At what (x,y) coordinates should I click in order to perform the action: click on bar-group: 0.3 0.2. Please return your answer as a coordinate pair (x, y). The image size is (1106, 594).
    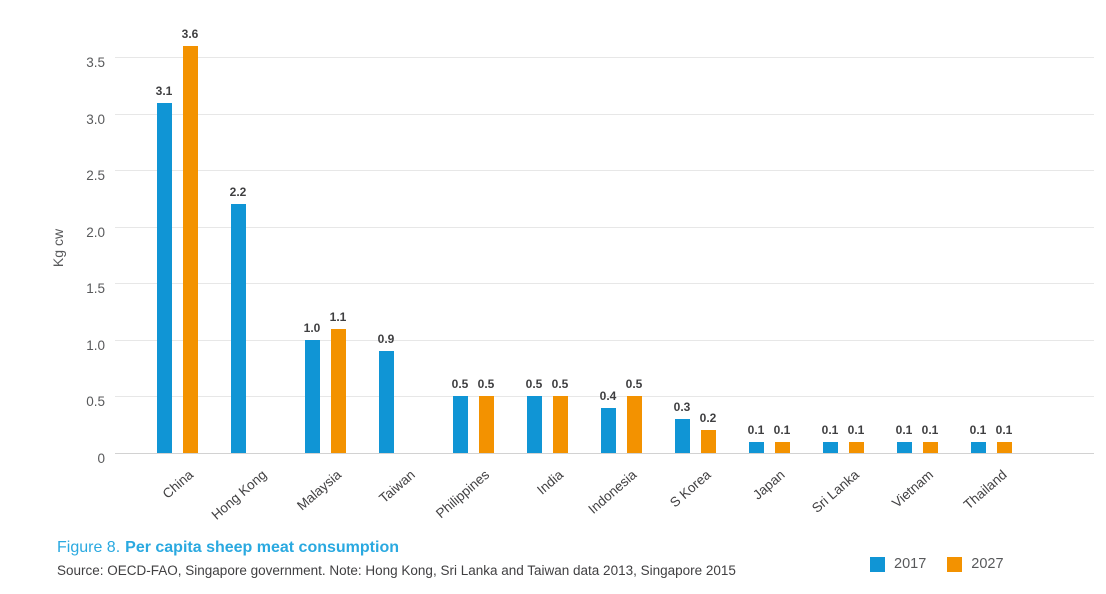
    Looking at the image, I should click on (695, 241).